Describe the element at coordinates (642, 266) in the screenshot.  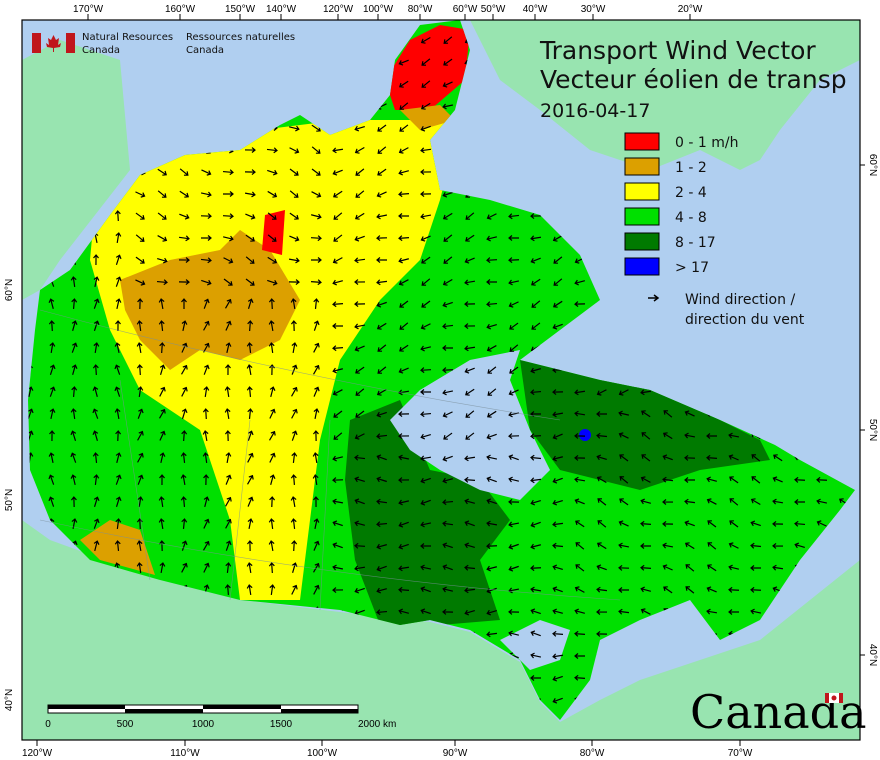
I see `legend-swatch` at that location.